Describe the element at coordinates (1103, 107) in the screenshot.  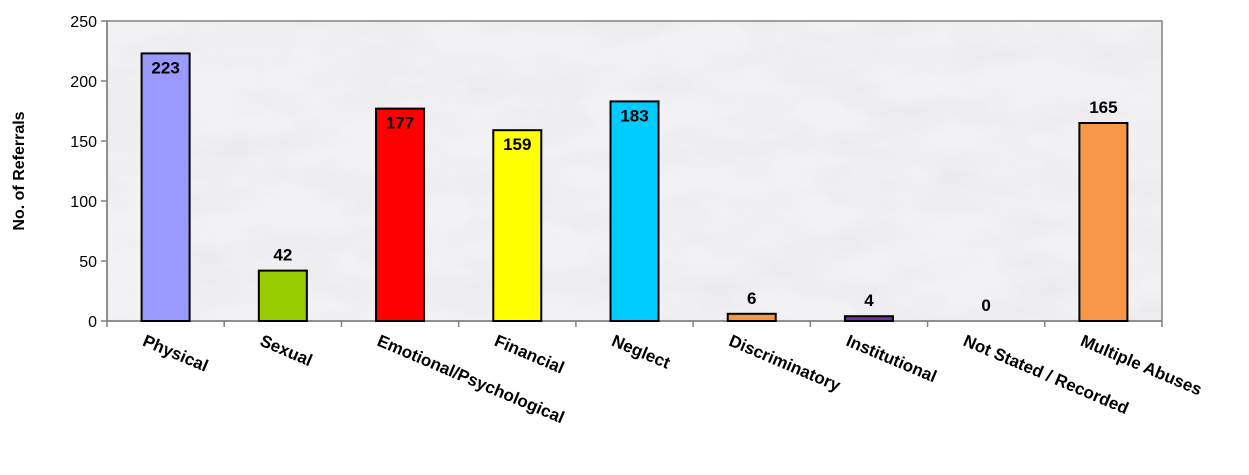
I see `data-label: 165` at that location.